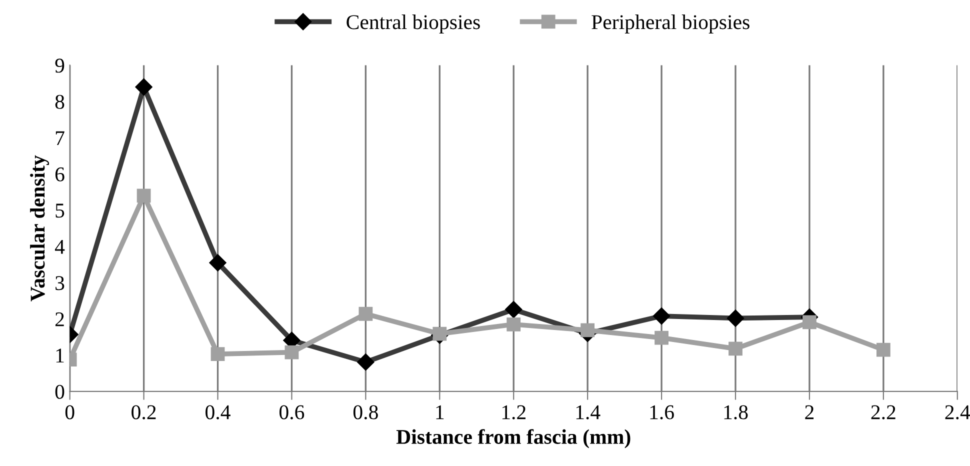  What do you see at coordinates (671, 24) in the screenshot?
I see `legend-label: Peripheral biopsies` at bounding box center [671, 24].